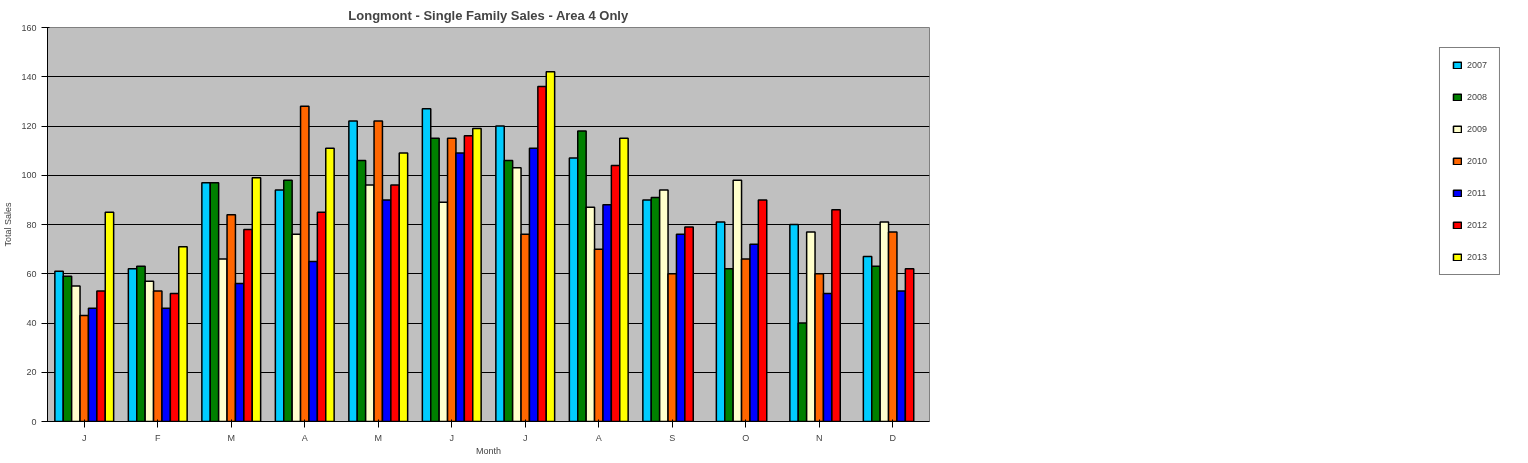  What do you see at coordinates (31, 372) in the screenshot?
I see `y-tick-label: 20` at bounding box center [31, 372].